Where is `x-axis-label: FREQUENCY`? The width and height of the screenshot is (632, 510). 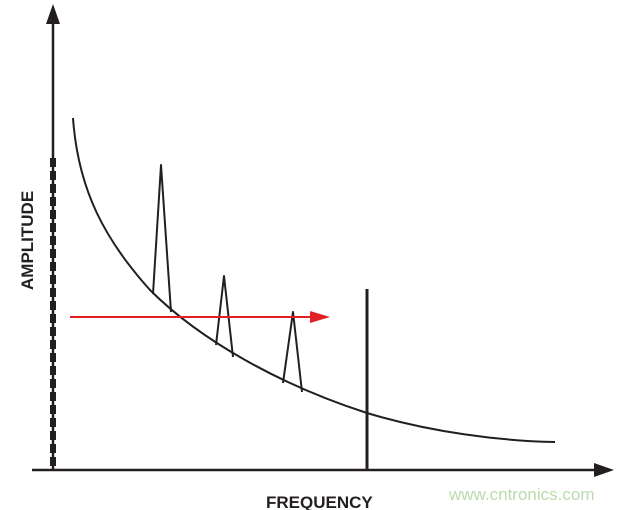
x-axis-label: FREQUENCY is located at coordinates (319, 501).